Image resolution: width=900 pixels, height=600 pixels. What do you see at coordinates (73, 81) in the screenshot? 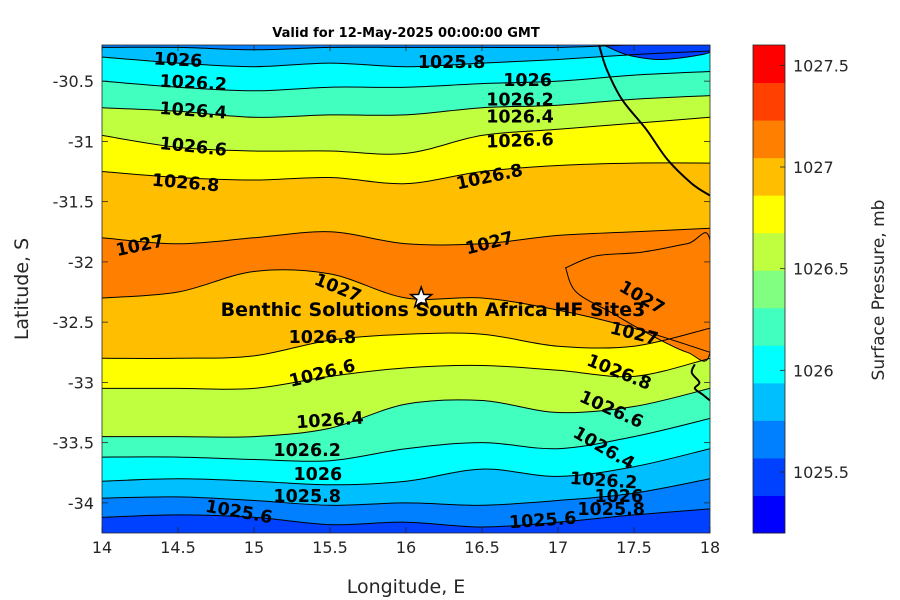
I see `y-tick-label: -30.5` at bounding box center [73, 81].